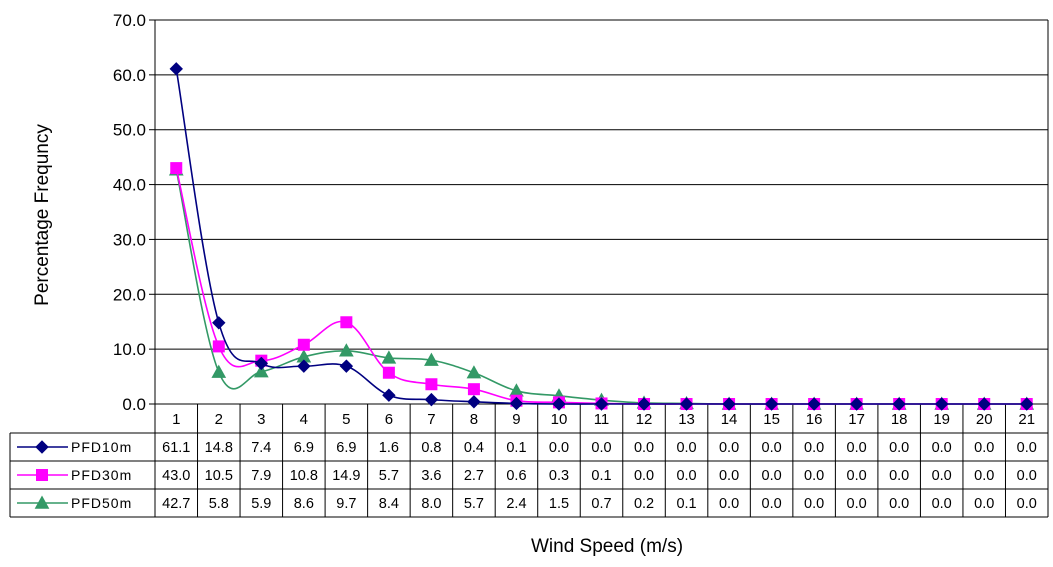 This screenshot has width=1053, height=567. Describe the element at coordinates (814, 419) in the screenshot. I see `x-tick-label: 16` at that location.